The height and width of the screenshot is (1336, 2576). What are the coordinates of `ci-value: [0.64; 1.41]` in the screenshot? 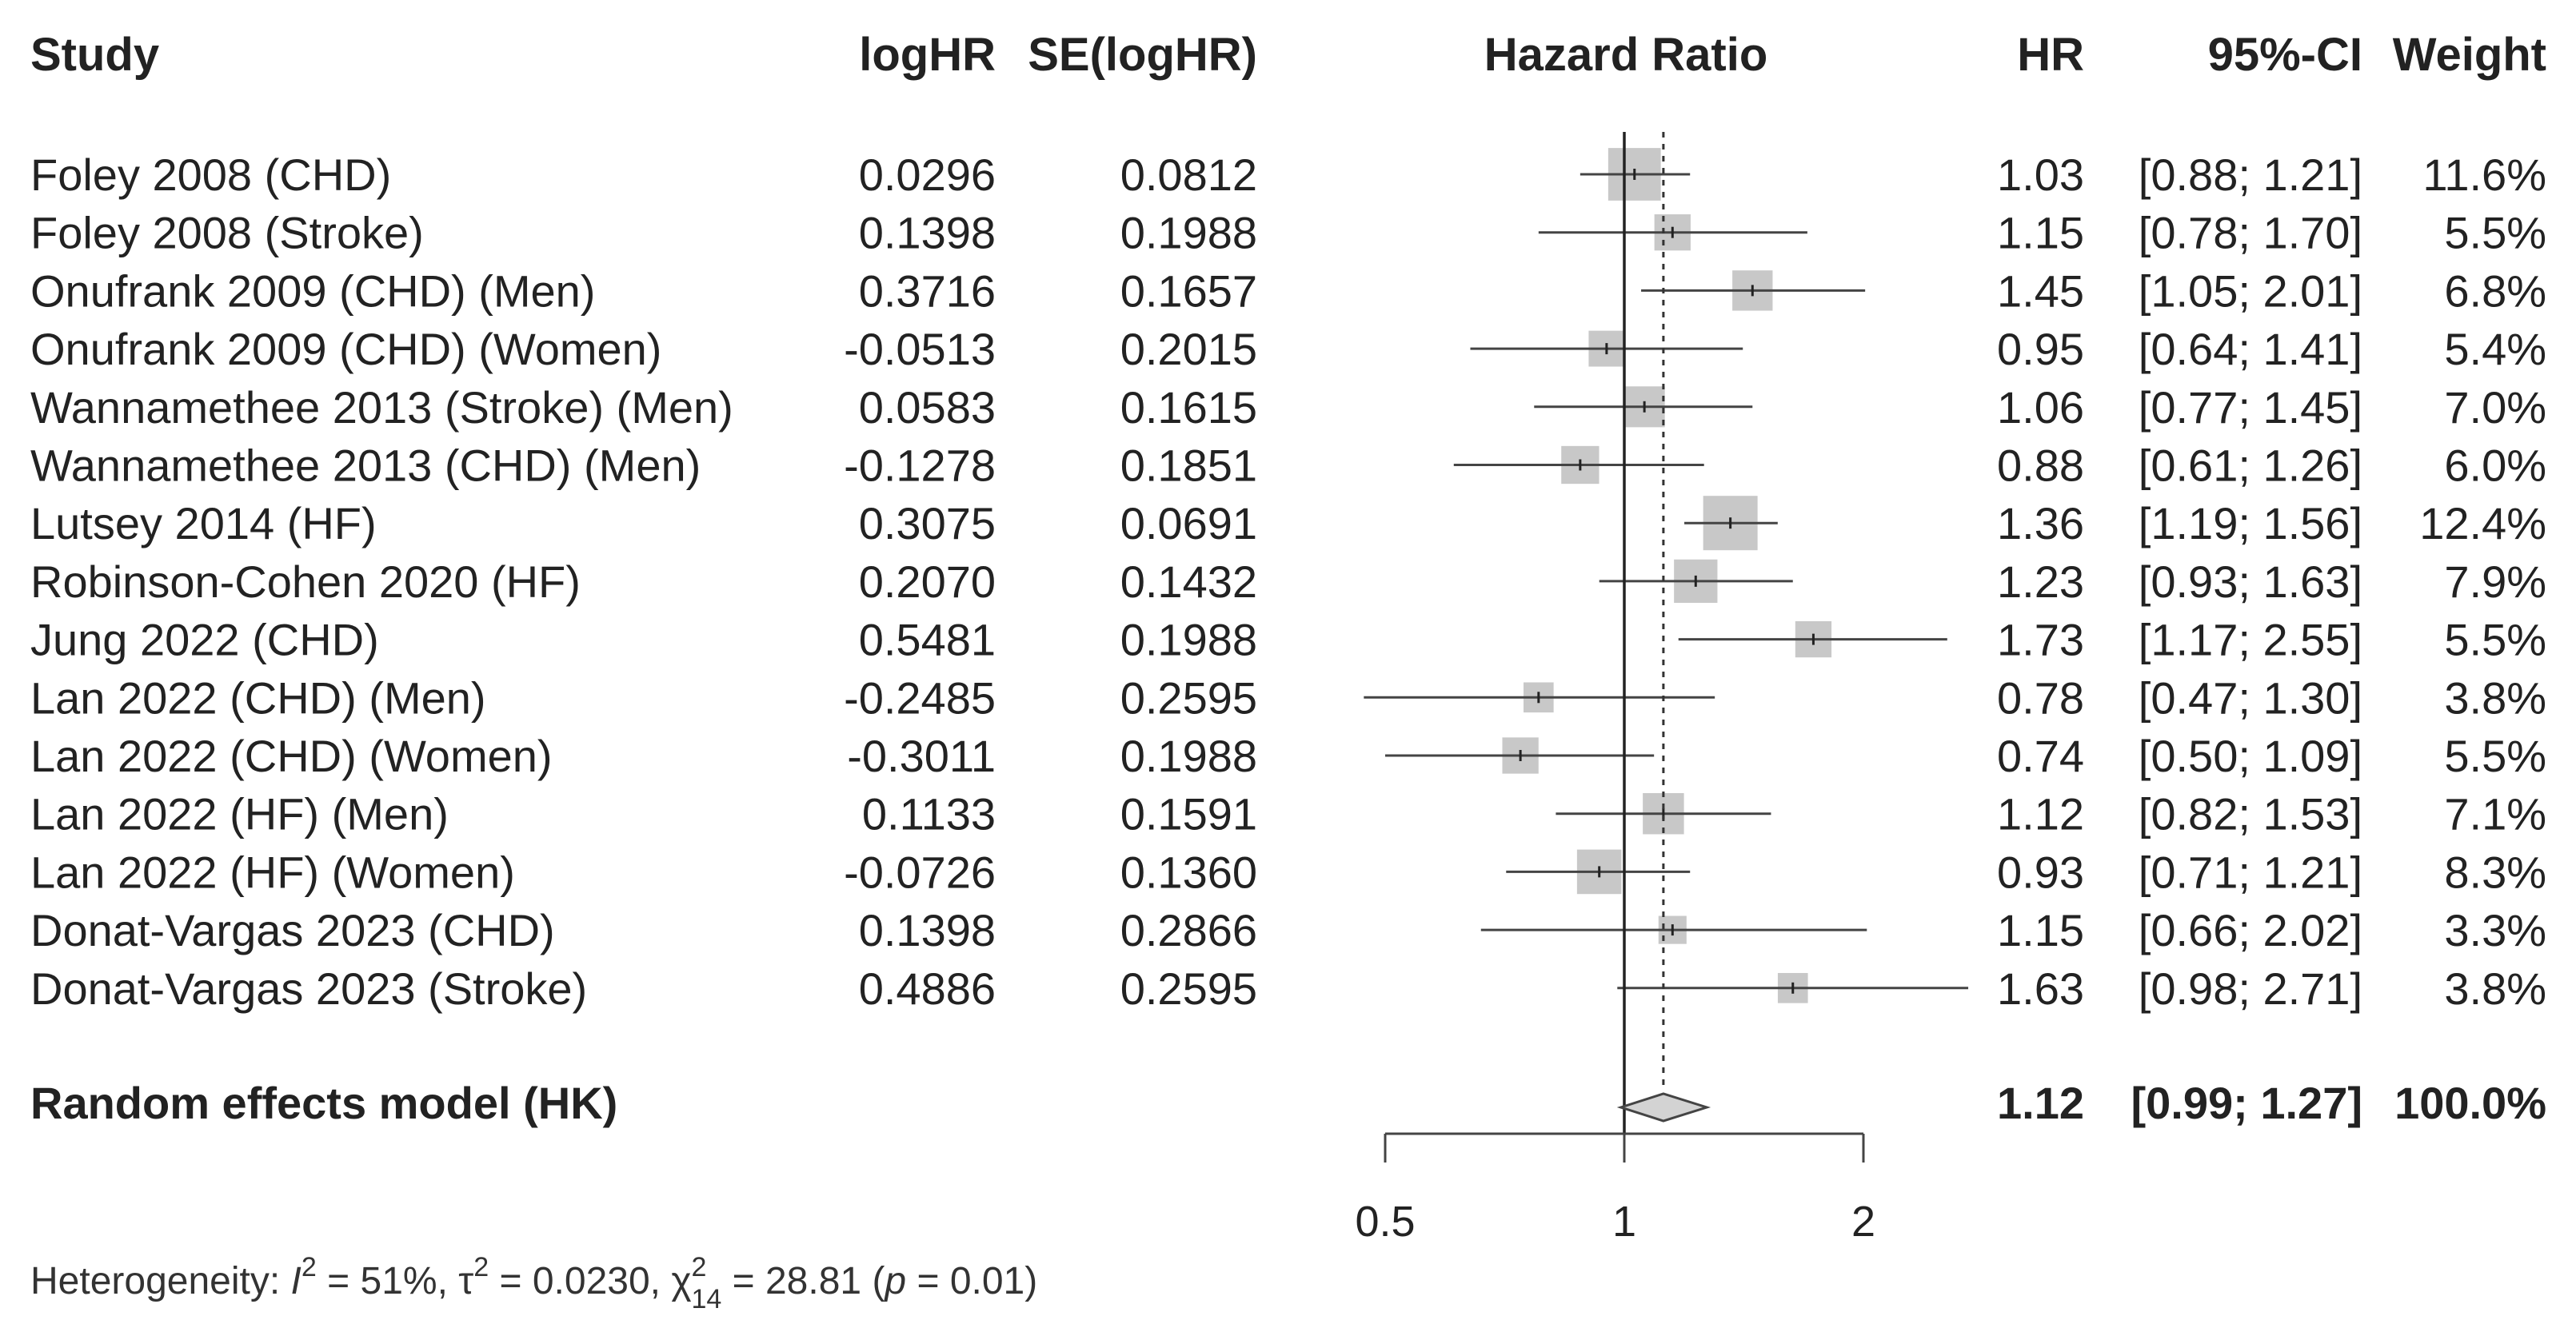 It's located at (2250, 349).